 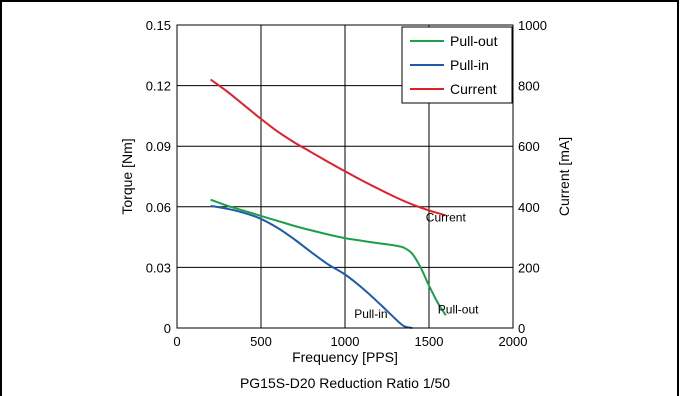 What do you see at coordinates (513, 341) in the screenshot?
I see `x-tick-label: 2000` at bounding box center [513, 341].